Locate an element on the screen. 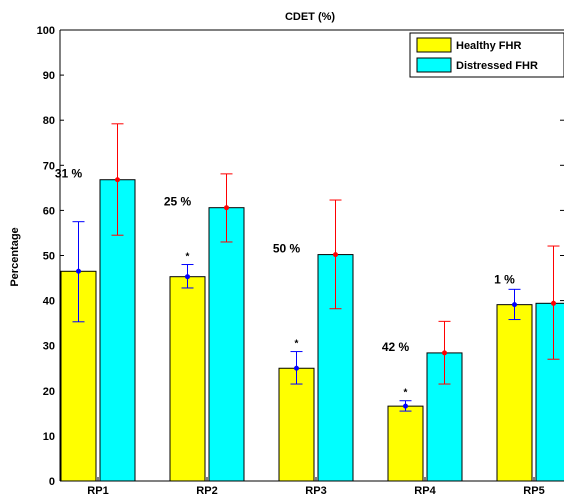 The image size is (564, 502). percentage-annotation: 25 % is located at coordinates (178, 202).